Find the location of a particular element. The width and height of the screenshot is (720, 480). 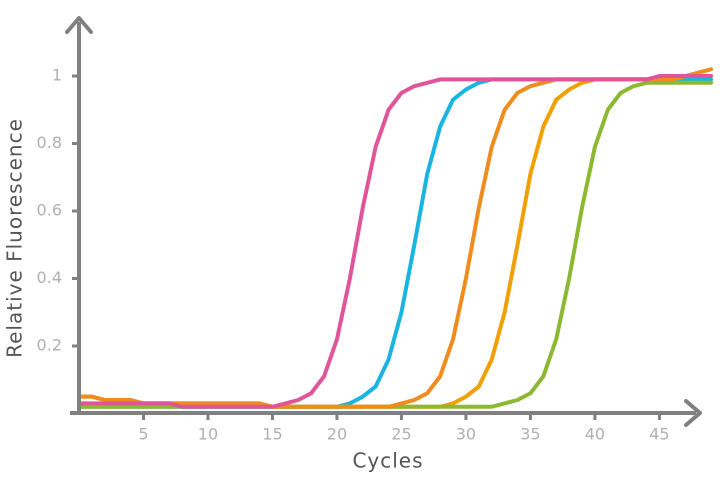

x-axis-arrow is located at coordinates (693, 413).